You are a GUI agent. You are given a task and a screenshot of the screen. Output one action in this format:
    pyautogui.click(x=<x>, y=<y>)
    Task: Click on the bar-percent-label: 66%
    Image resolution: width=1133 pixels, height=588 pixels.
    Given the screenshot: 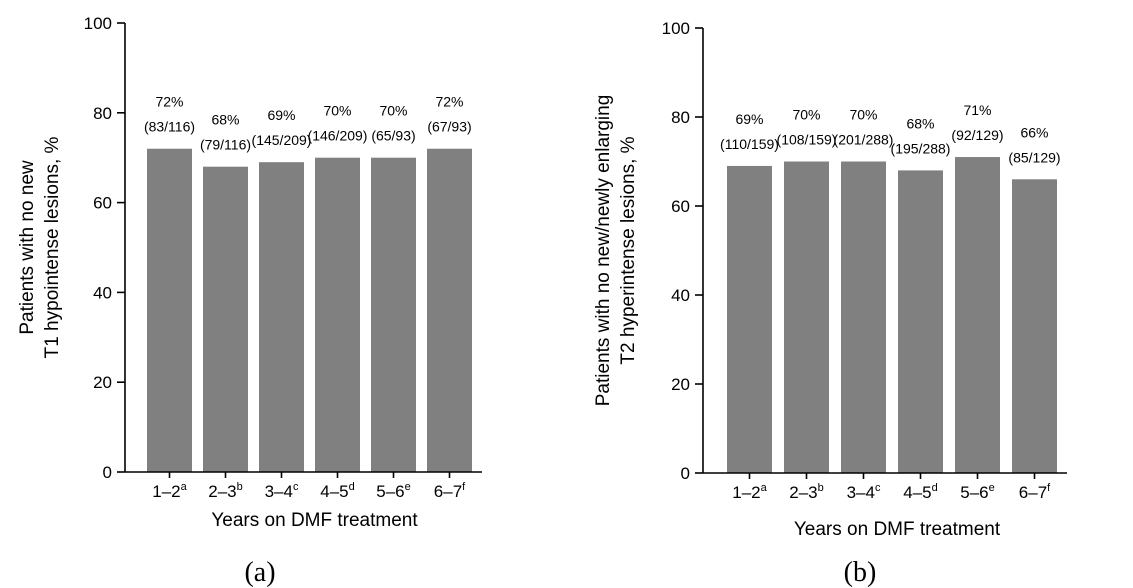 What is the action you would take?
    pyautogui.click(x=1034, y=132)
    